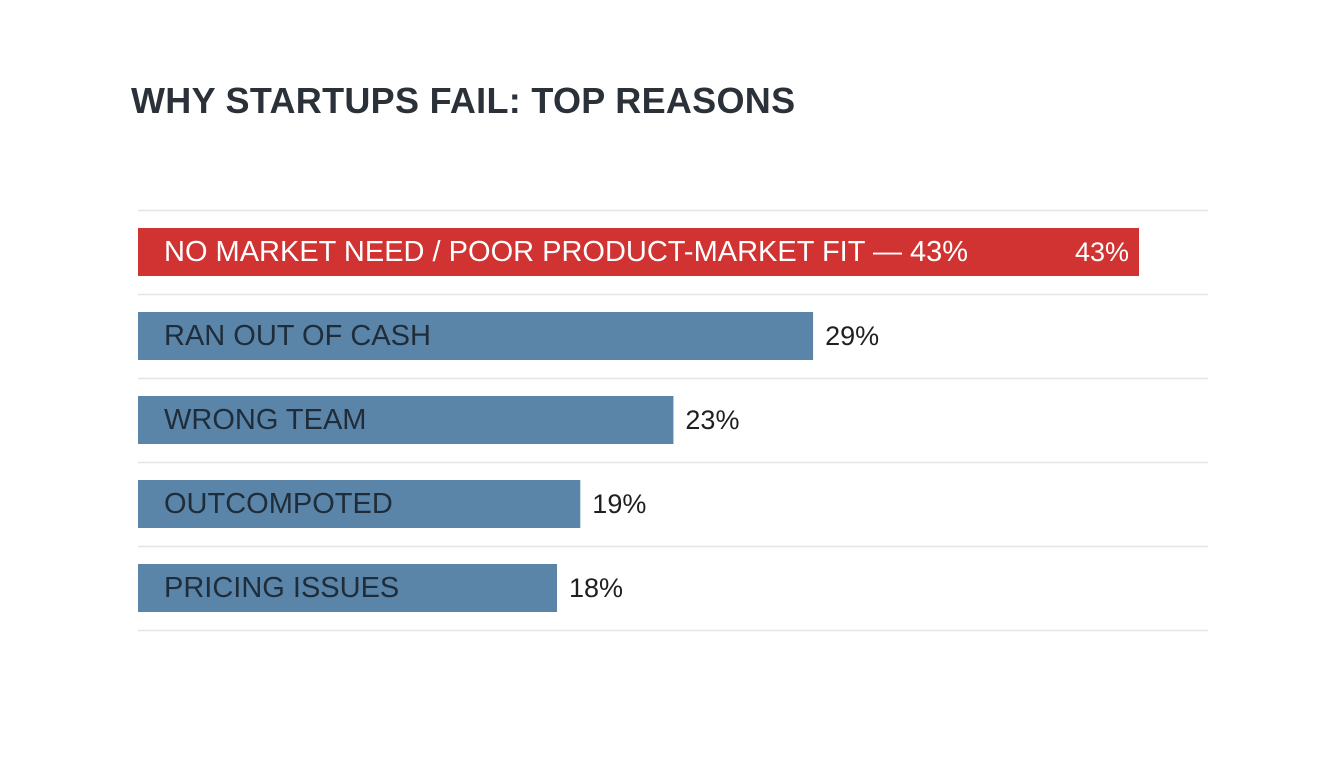 This screenshot has width=1344, height=768. Describe the element at coordinates (278, 504) in the screenshot. I see `bar-label-4: OUTCOMPOTED` at that location.